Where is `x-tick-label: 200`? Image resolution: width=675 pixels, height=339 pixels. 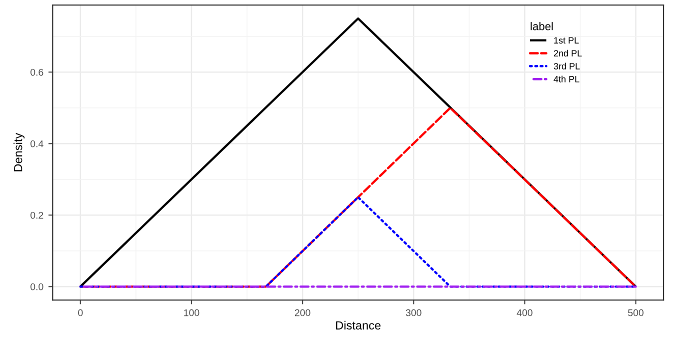
x-tick-label: 200 is located at coordinates (302, 312).